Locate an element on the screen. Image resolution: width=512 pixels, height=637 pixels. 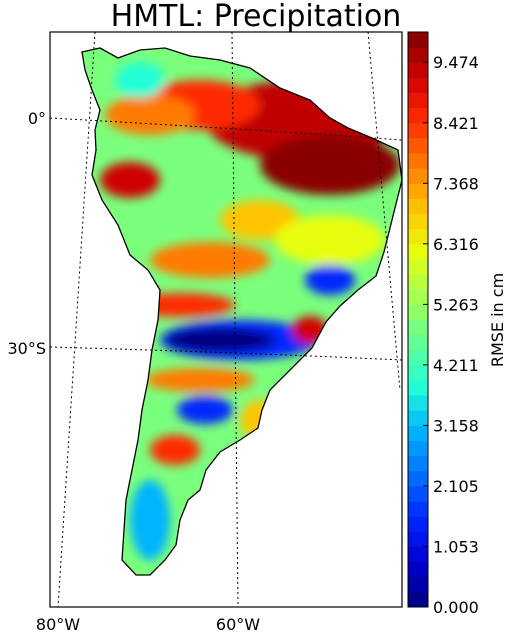
lon-label-80w: 80°W is located at coordinates (58, 624).